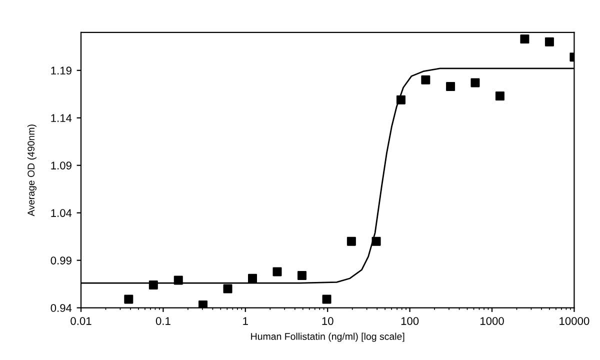 Image resolution: width=600 pixels, height=360 pixels. What do you see at coordinates (61, 70) in the screenshot?
I see `y-tick-label: 1.19` at bounding box center [61, 70].